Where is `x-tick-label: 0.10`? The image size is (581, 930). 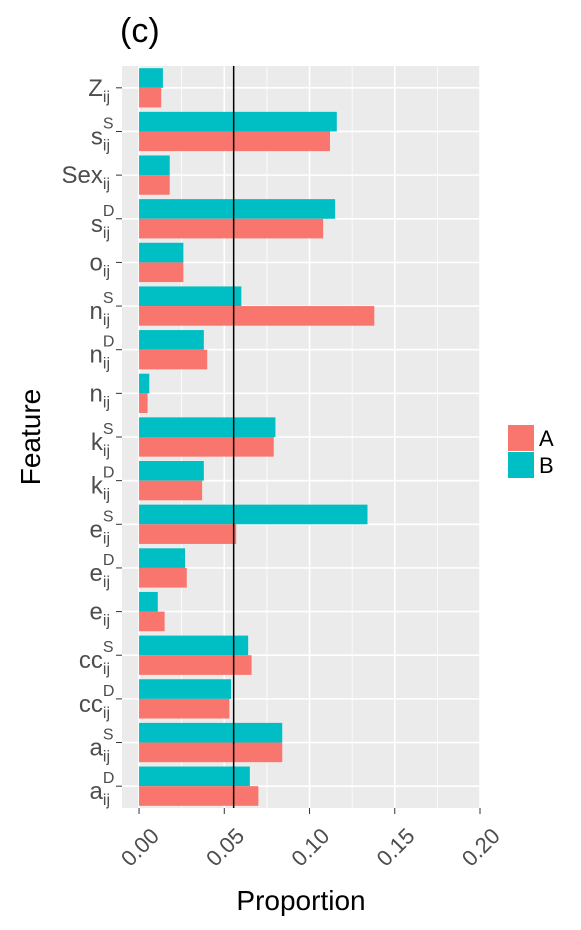 x-tick-label: 0.10 is located at coordinates (310, 847).